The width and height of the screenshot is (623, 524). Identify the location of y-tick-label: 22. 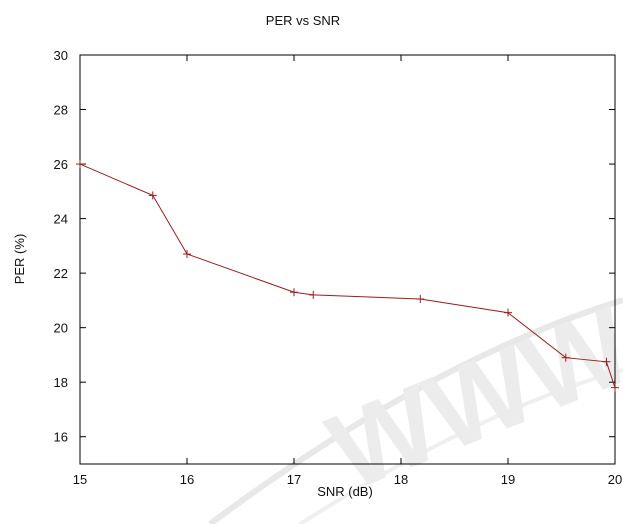
(61, 273).